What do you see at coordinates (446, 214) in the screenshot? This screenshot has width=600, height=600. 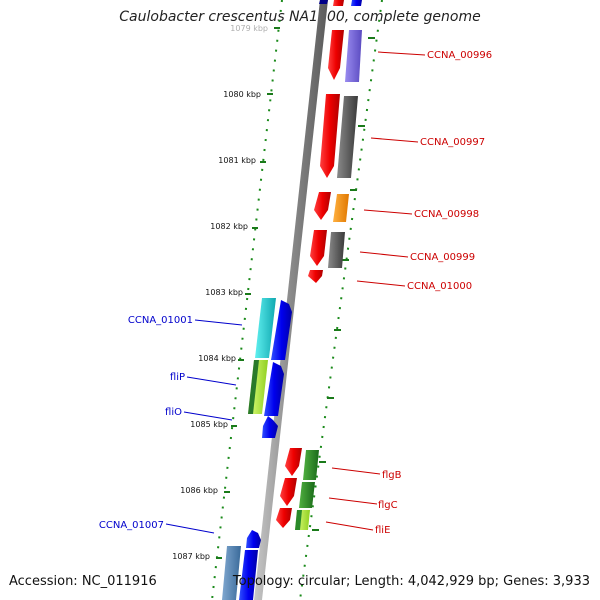 I see `gene-label: CCNA_00998` at bounding box center [446, 214].